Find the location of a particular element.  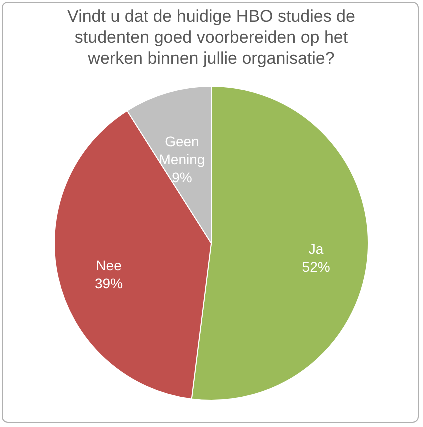

slice-label: Ja is located at coordinates (316, 249).